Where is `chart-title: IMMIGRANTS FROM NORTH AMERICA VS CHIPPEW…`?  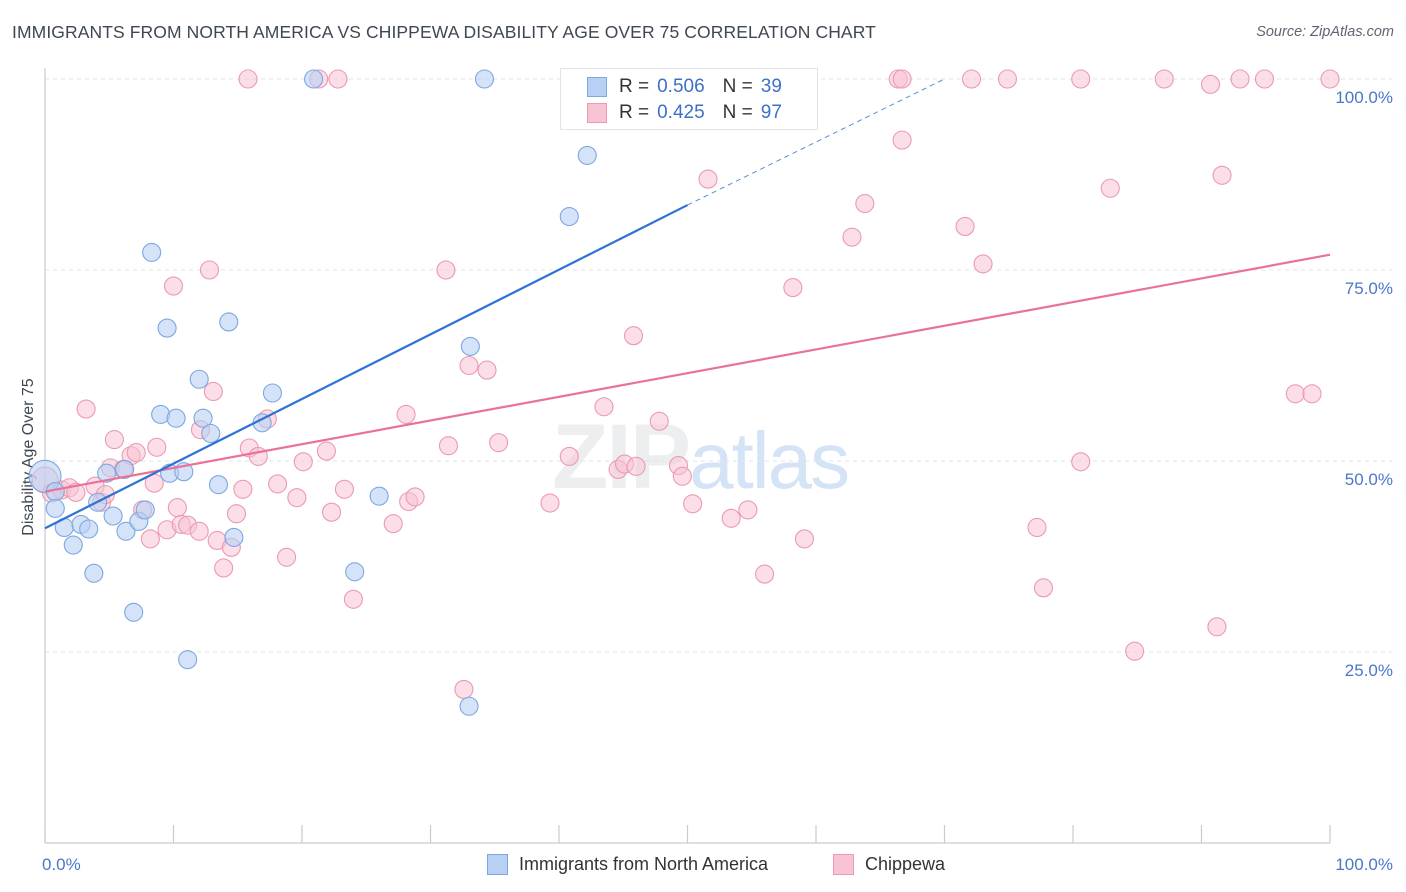
chart-title: IMMIGRANTS FROM NORTH AMERICA VS CHIPPEW… is located at coordinates (444, 32).